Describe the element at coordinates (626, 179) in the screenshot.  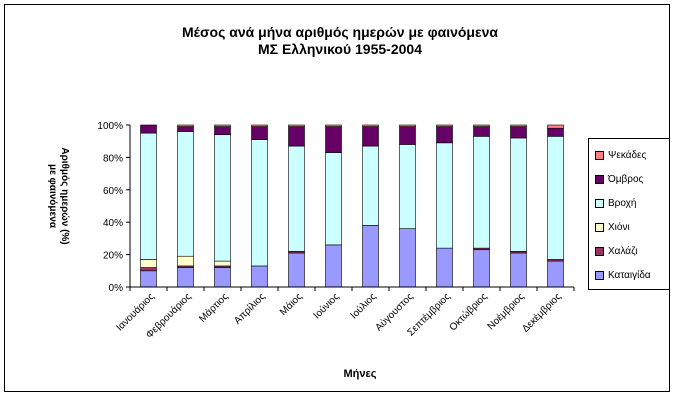
I see `legend-label: Όμβρος` at that location.